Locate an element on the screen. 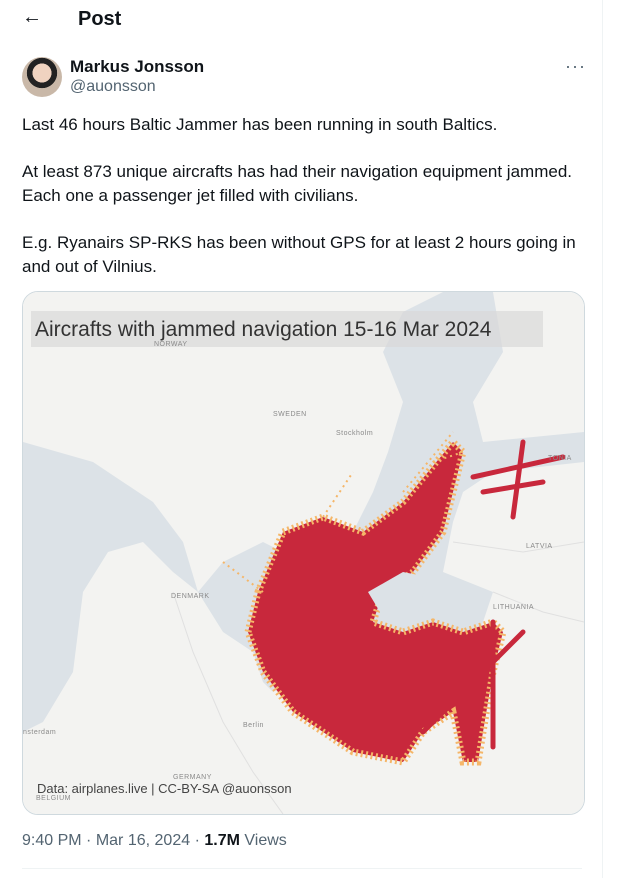 The width and height of the screenshot is (618, 878). author-handle: @auonsson is located at coordinates (113, 86).